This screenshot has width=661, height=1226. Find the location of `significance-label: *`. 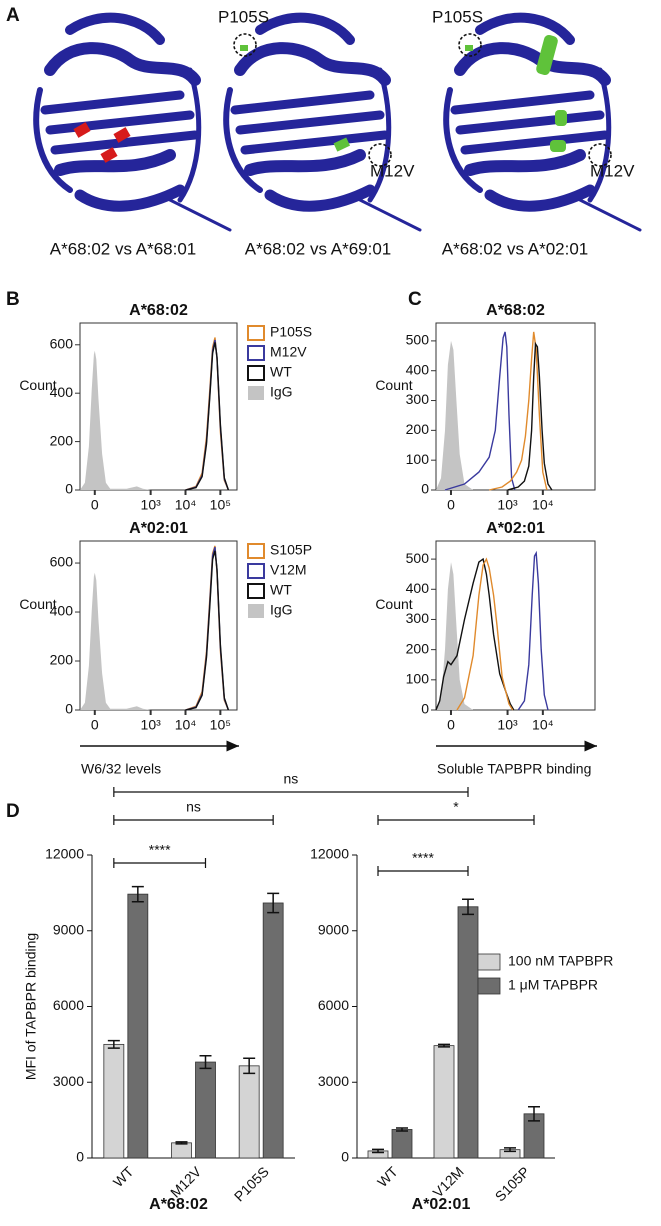

significance-label: * is located at coordinates (456, 807).